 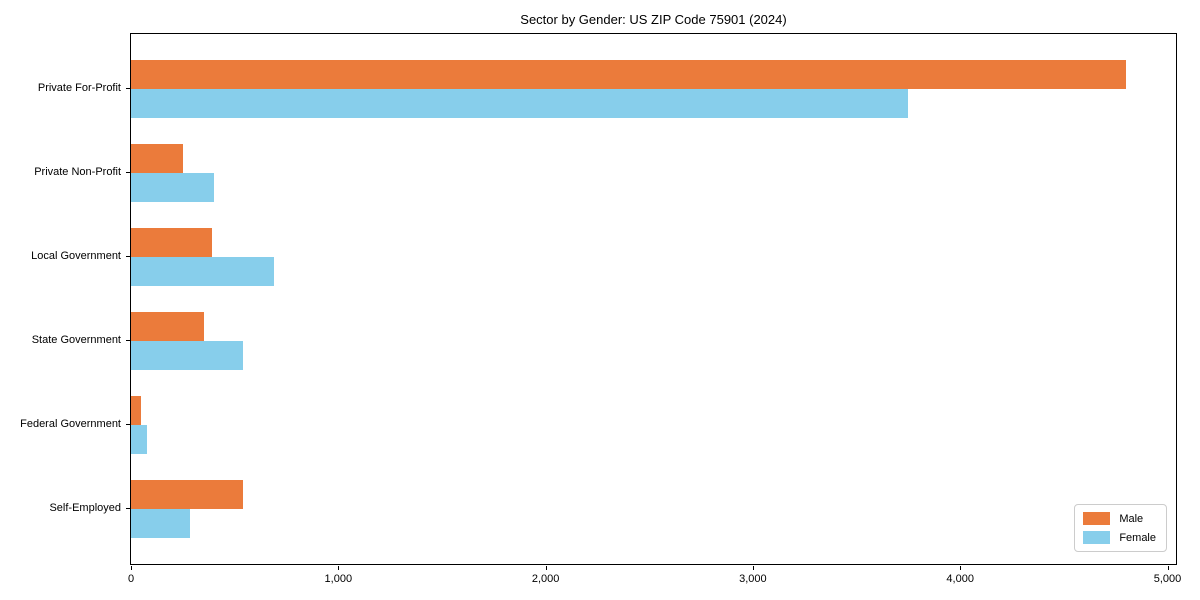 What do you see at coordinates (545, 579) in the screenshot?
I see `x-tick-label: 2,000` at bounding box center [545, 579].